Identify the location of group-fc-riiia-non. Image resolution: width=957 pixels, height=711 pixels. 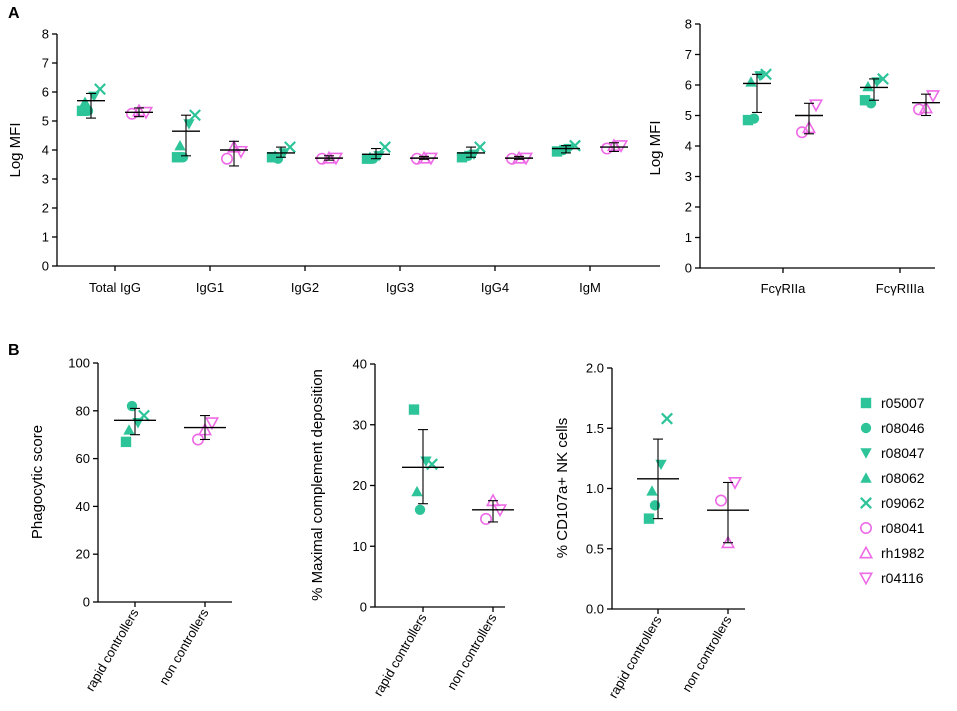
(926, 103).